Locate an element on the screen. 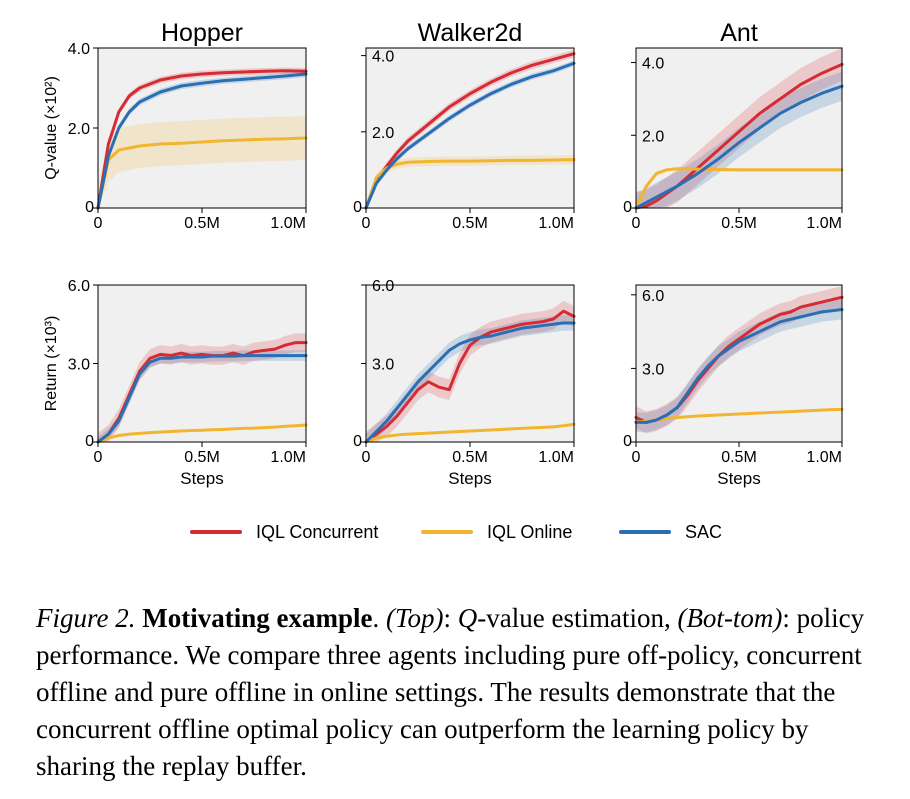 This screenshot has height=799, width=910. subplot-5: 0 0.5M 1.0M 0 3.0 6.0 Steps is located at coordinates (464, 383).